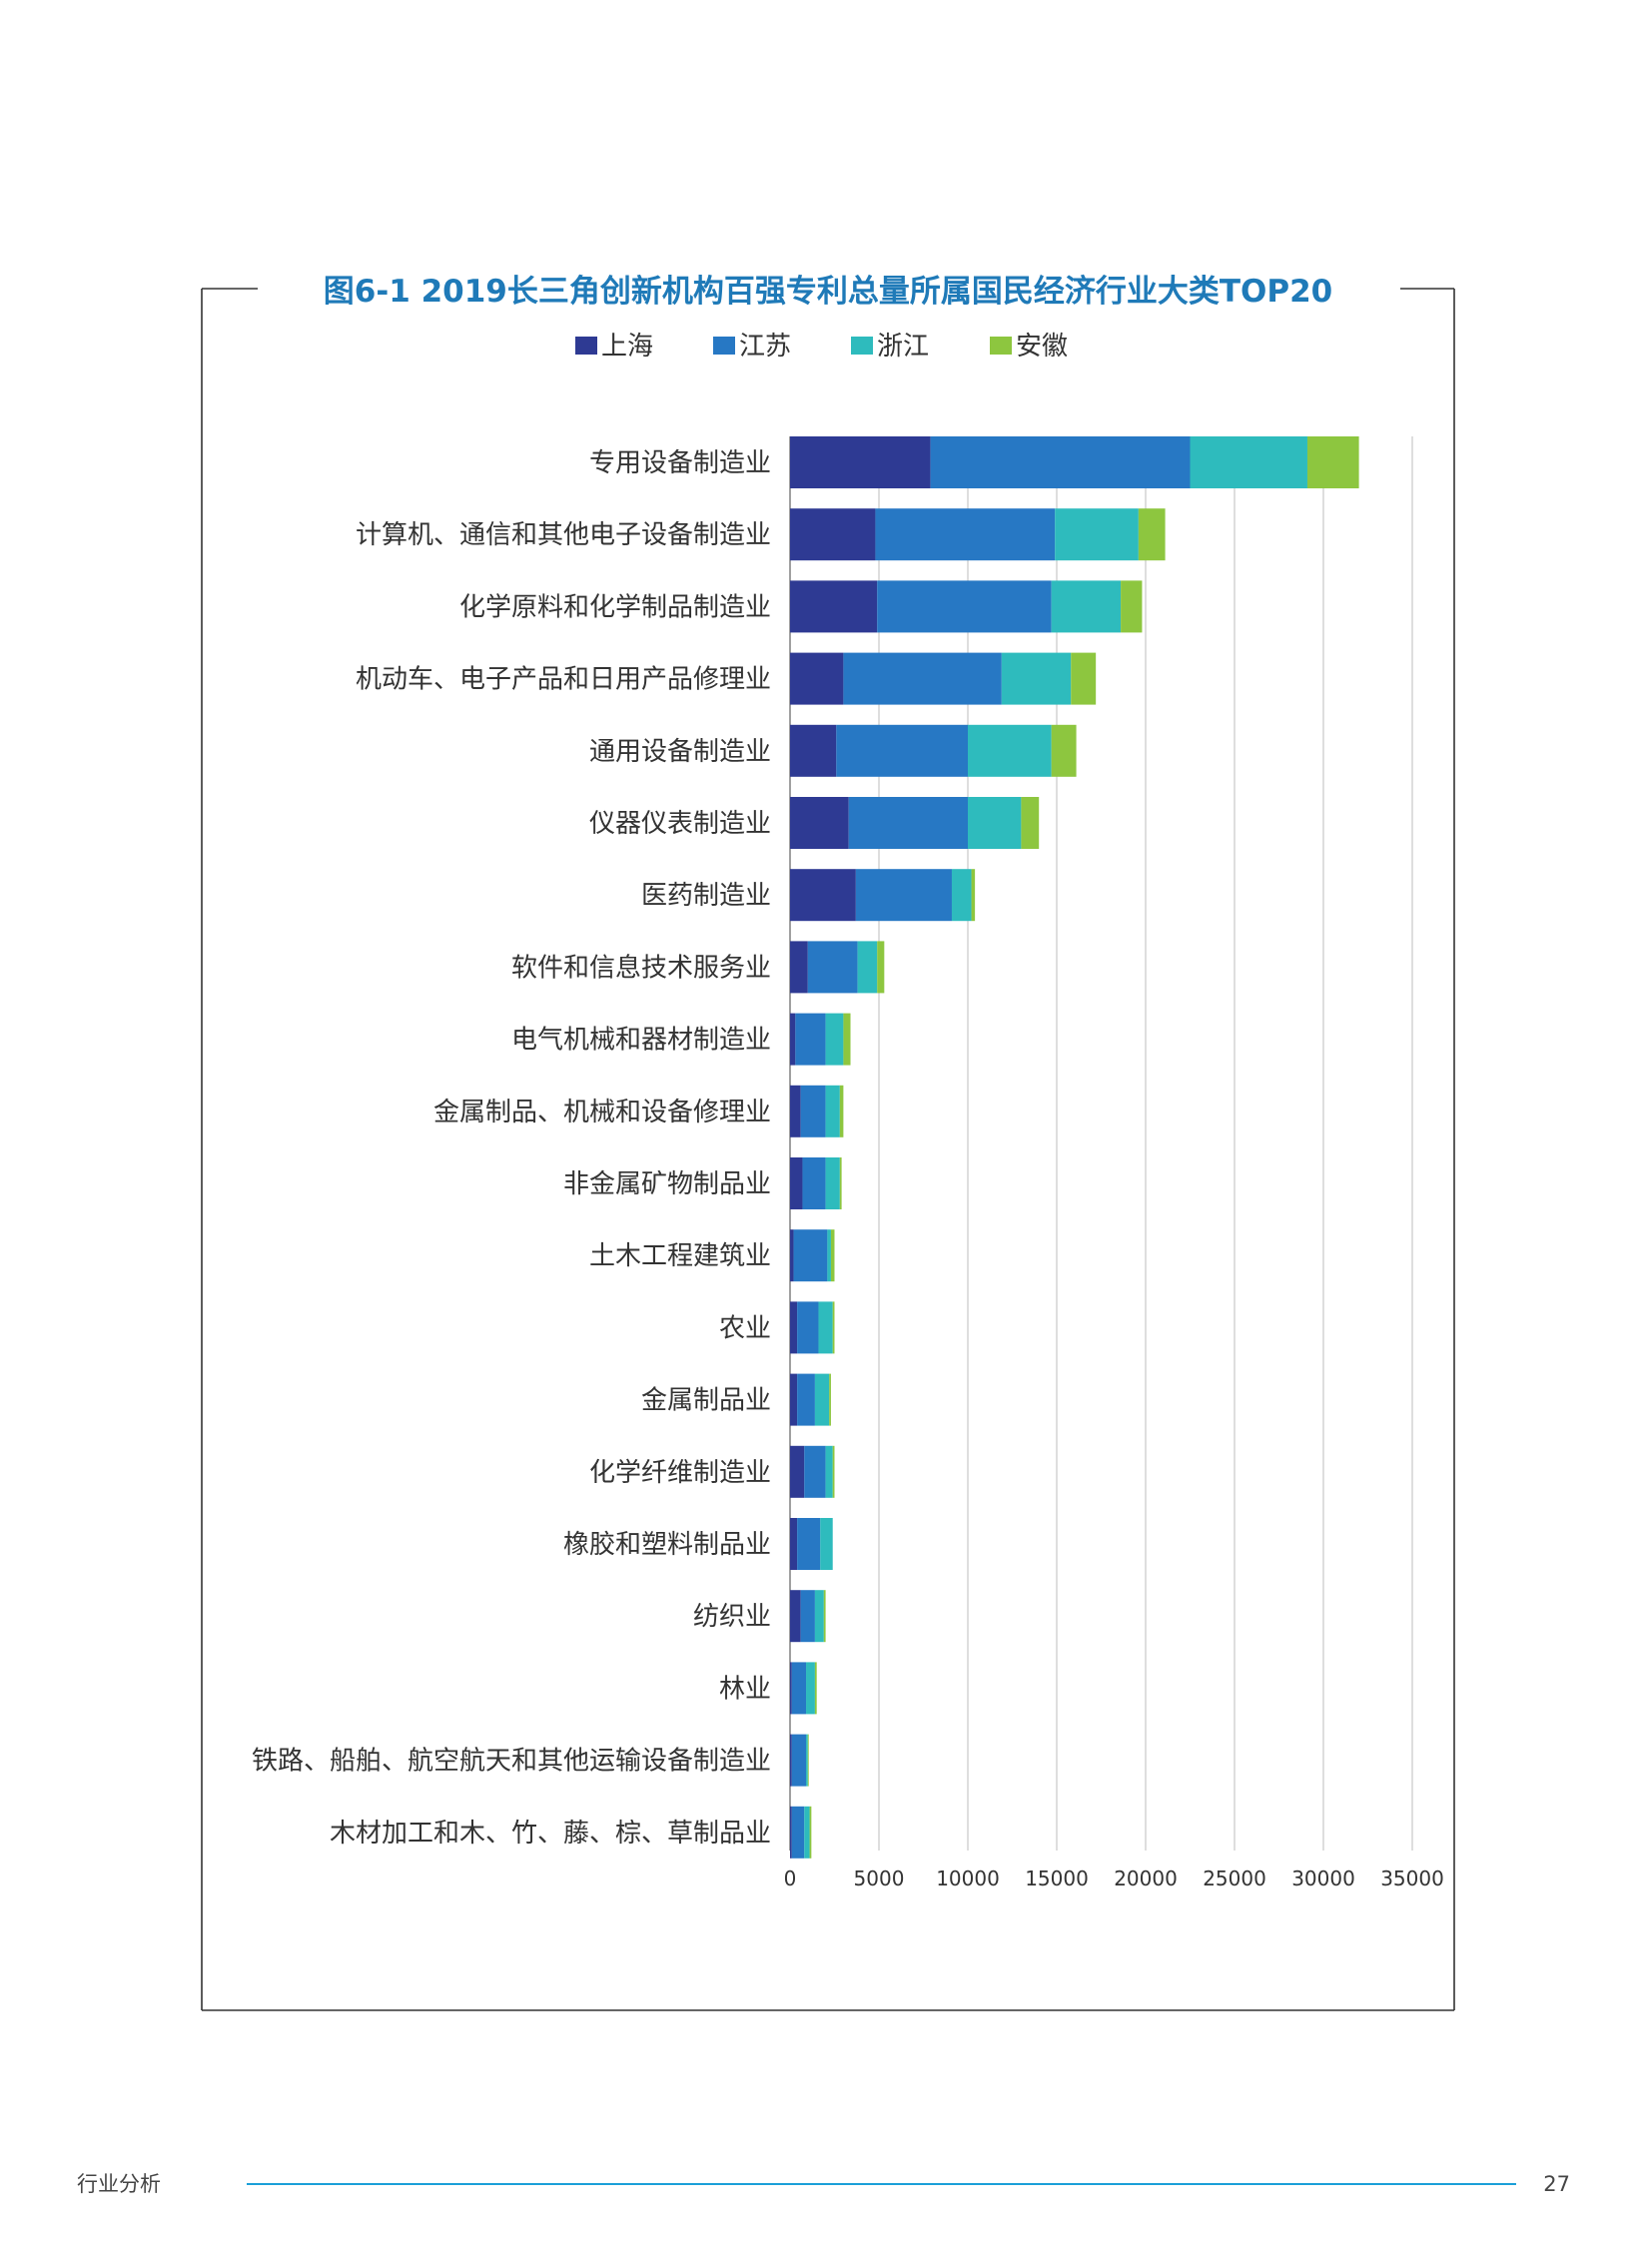 Image resolution: width=1652 pixels, height=2241 pixels. Describe the element at coordinates (563, 680) in the screenshot. I see `category-label: 机动车、电子产品和日用产品修理业` at that location.